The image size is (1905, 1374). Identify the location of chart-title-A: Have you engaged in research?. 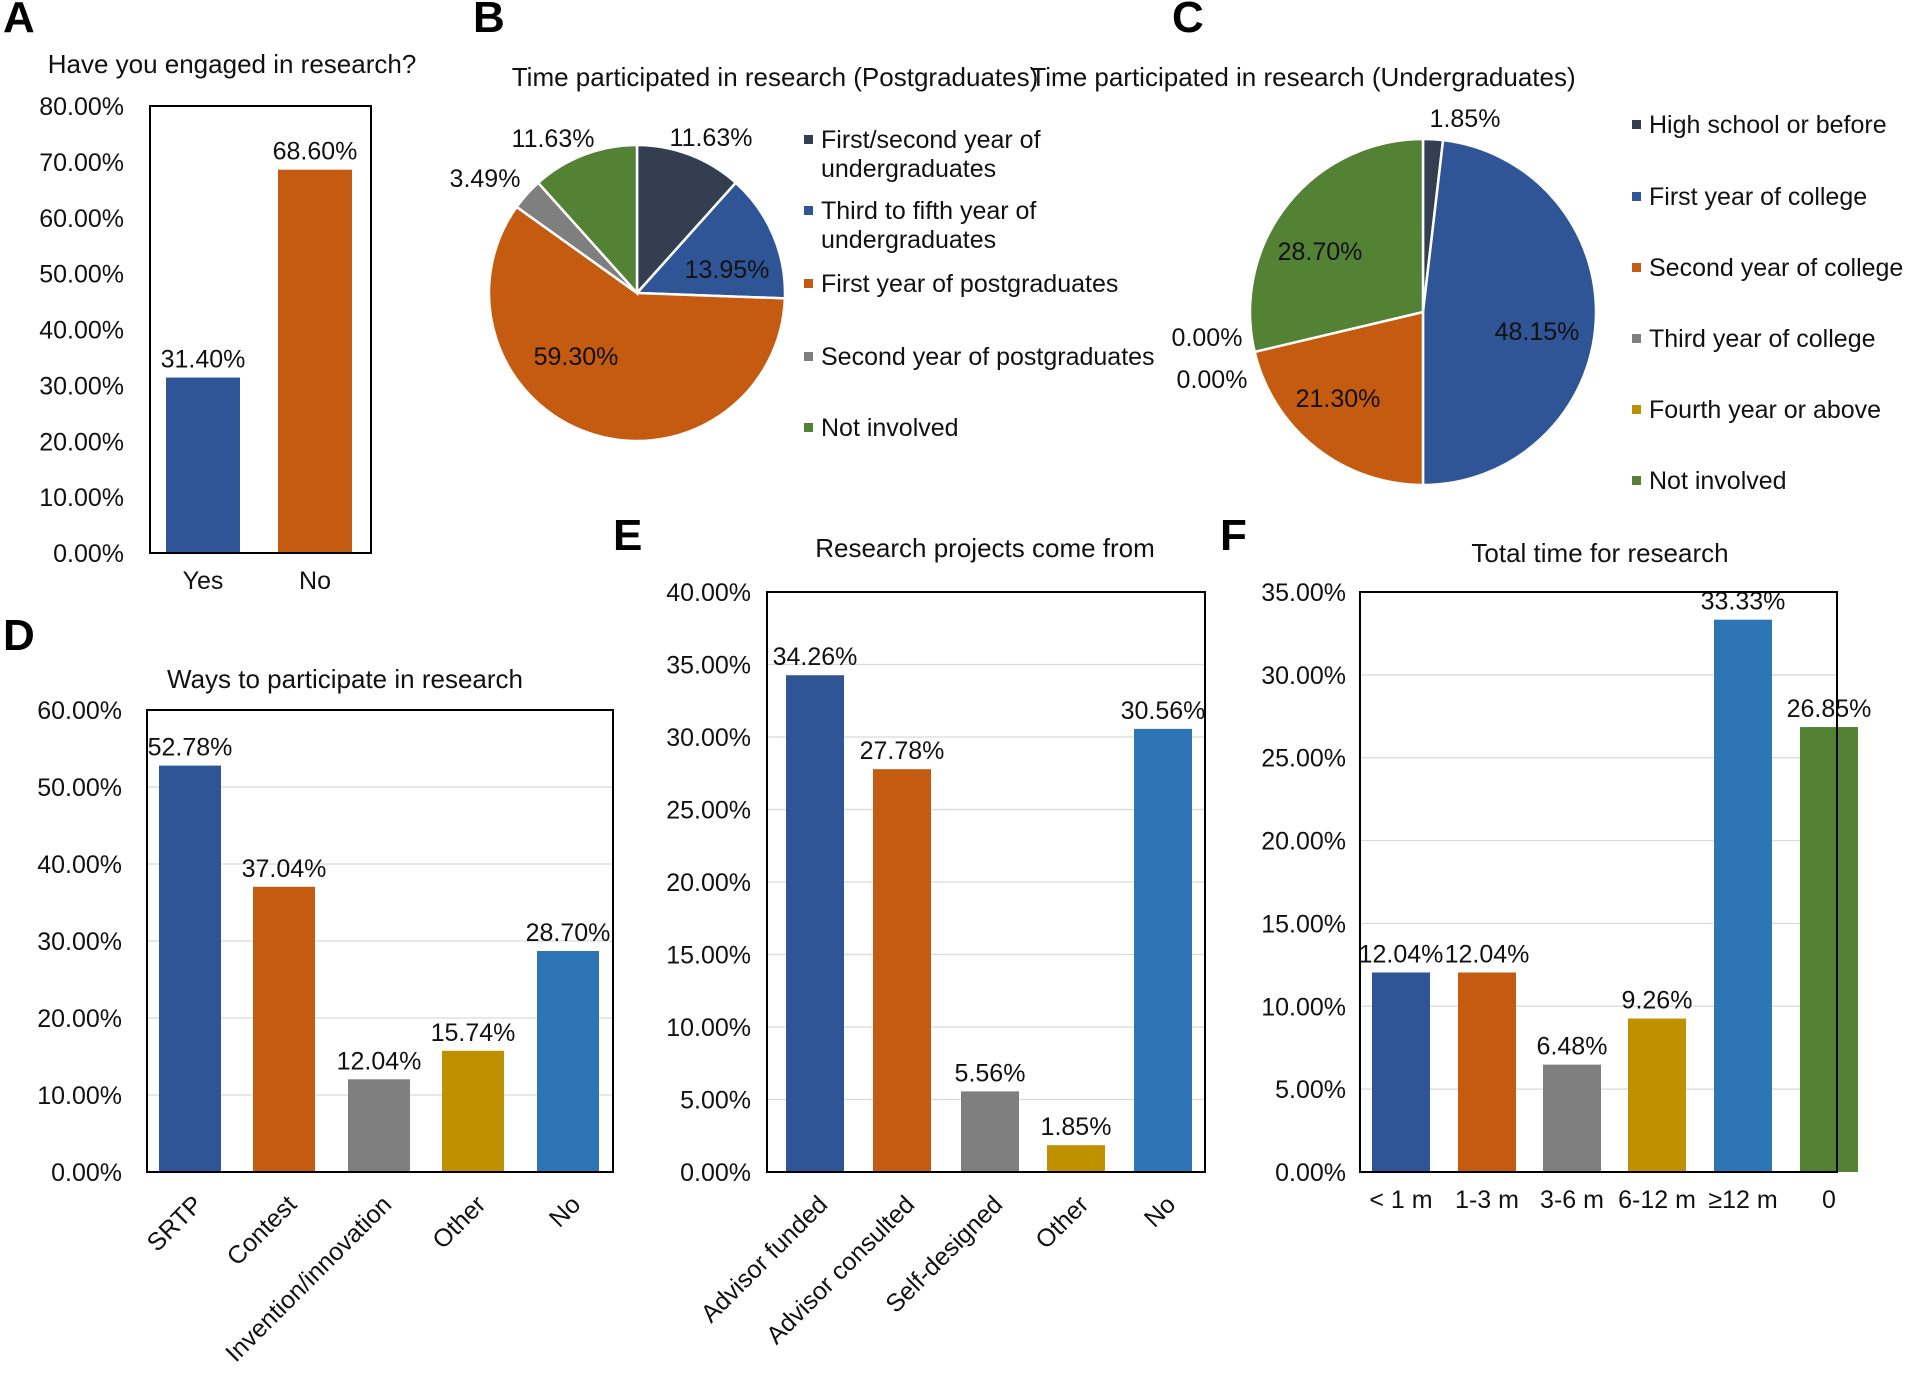
(232, 64).